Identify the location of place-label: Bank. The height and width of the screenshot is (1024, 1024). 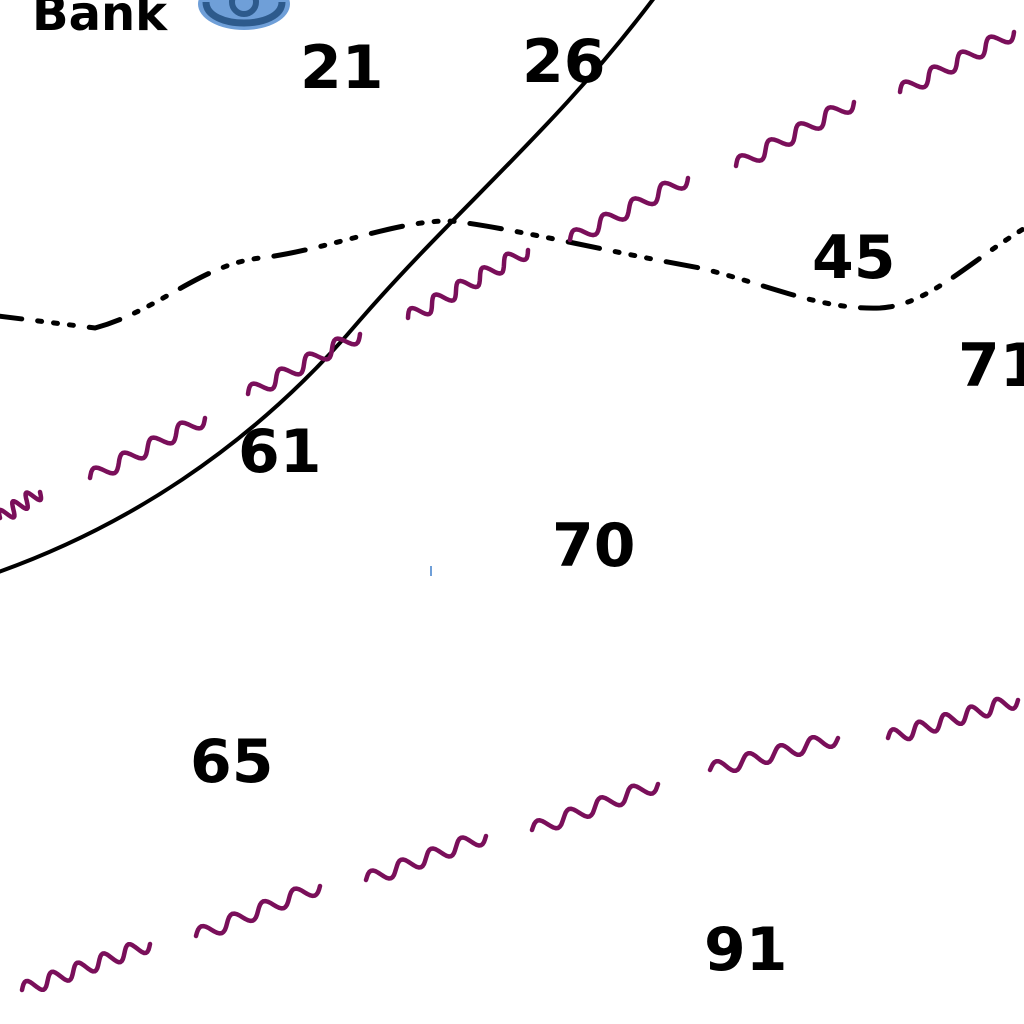
(100, 21).